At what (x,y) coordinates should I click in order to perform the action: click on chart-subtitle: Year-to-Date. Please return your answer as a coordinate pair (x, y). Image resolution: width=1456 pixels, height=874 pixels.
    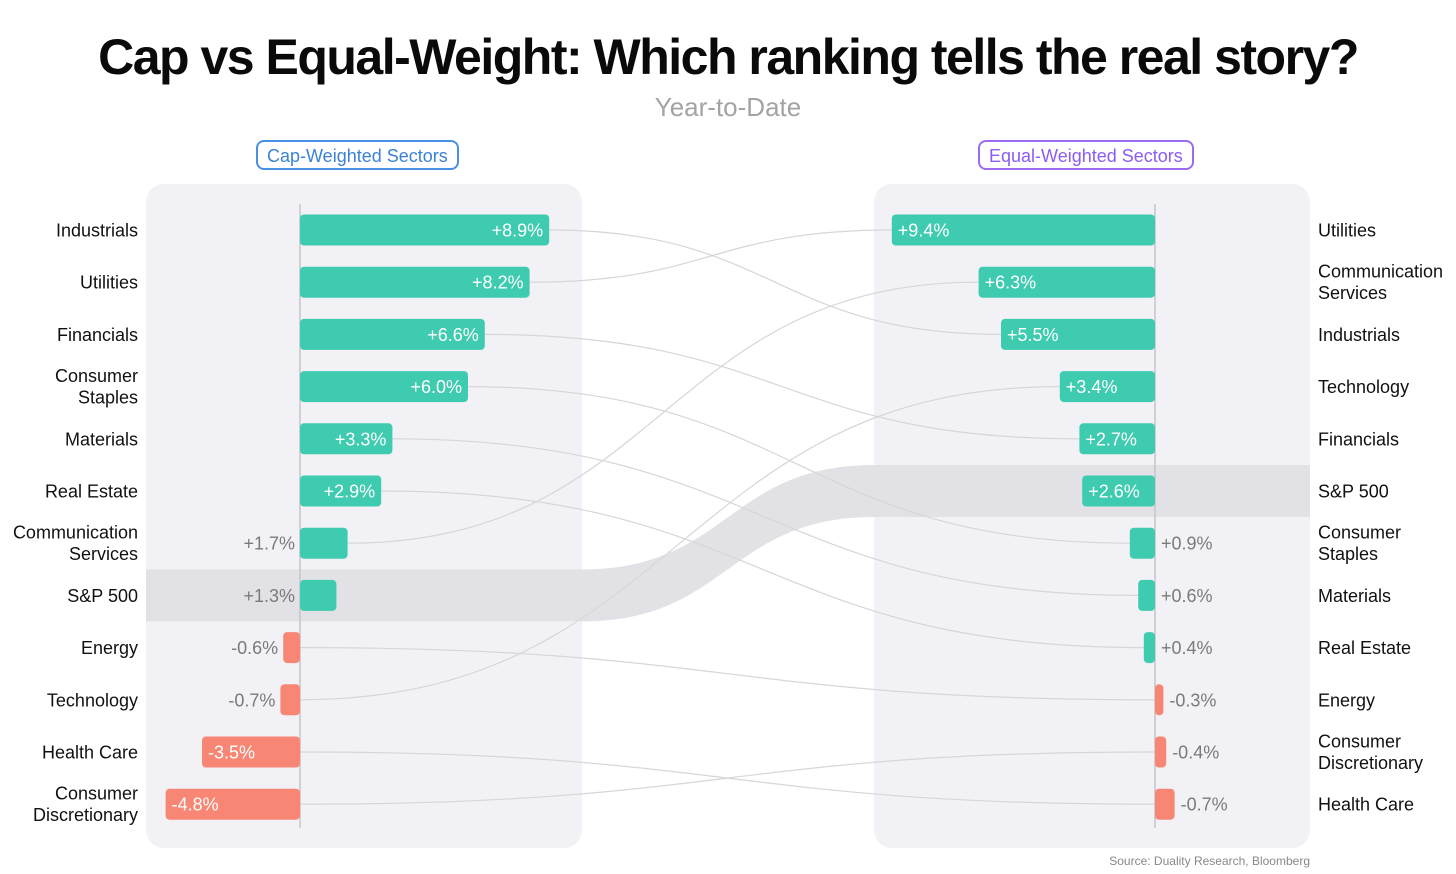
    Looking at the image, I should click on (728, 107).